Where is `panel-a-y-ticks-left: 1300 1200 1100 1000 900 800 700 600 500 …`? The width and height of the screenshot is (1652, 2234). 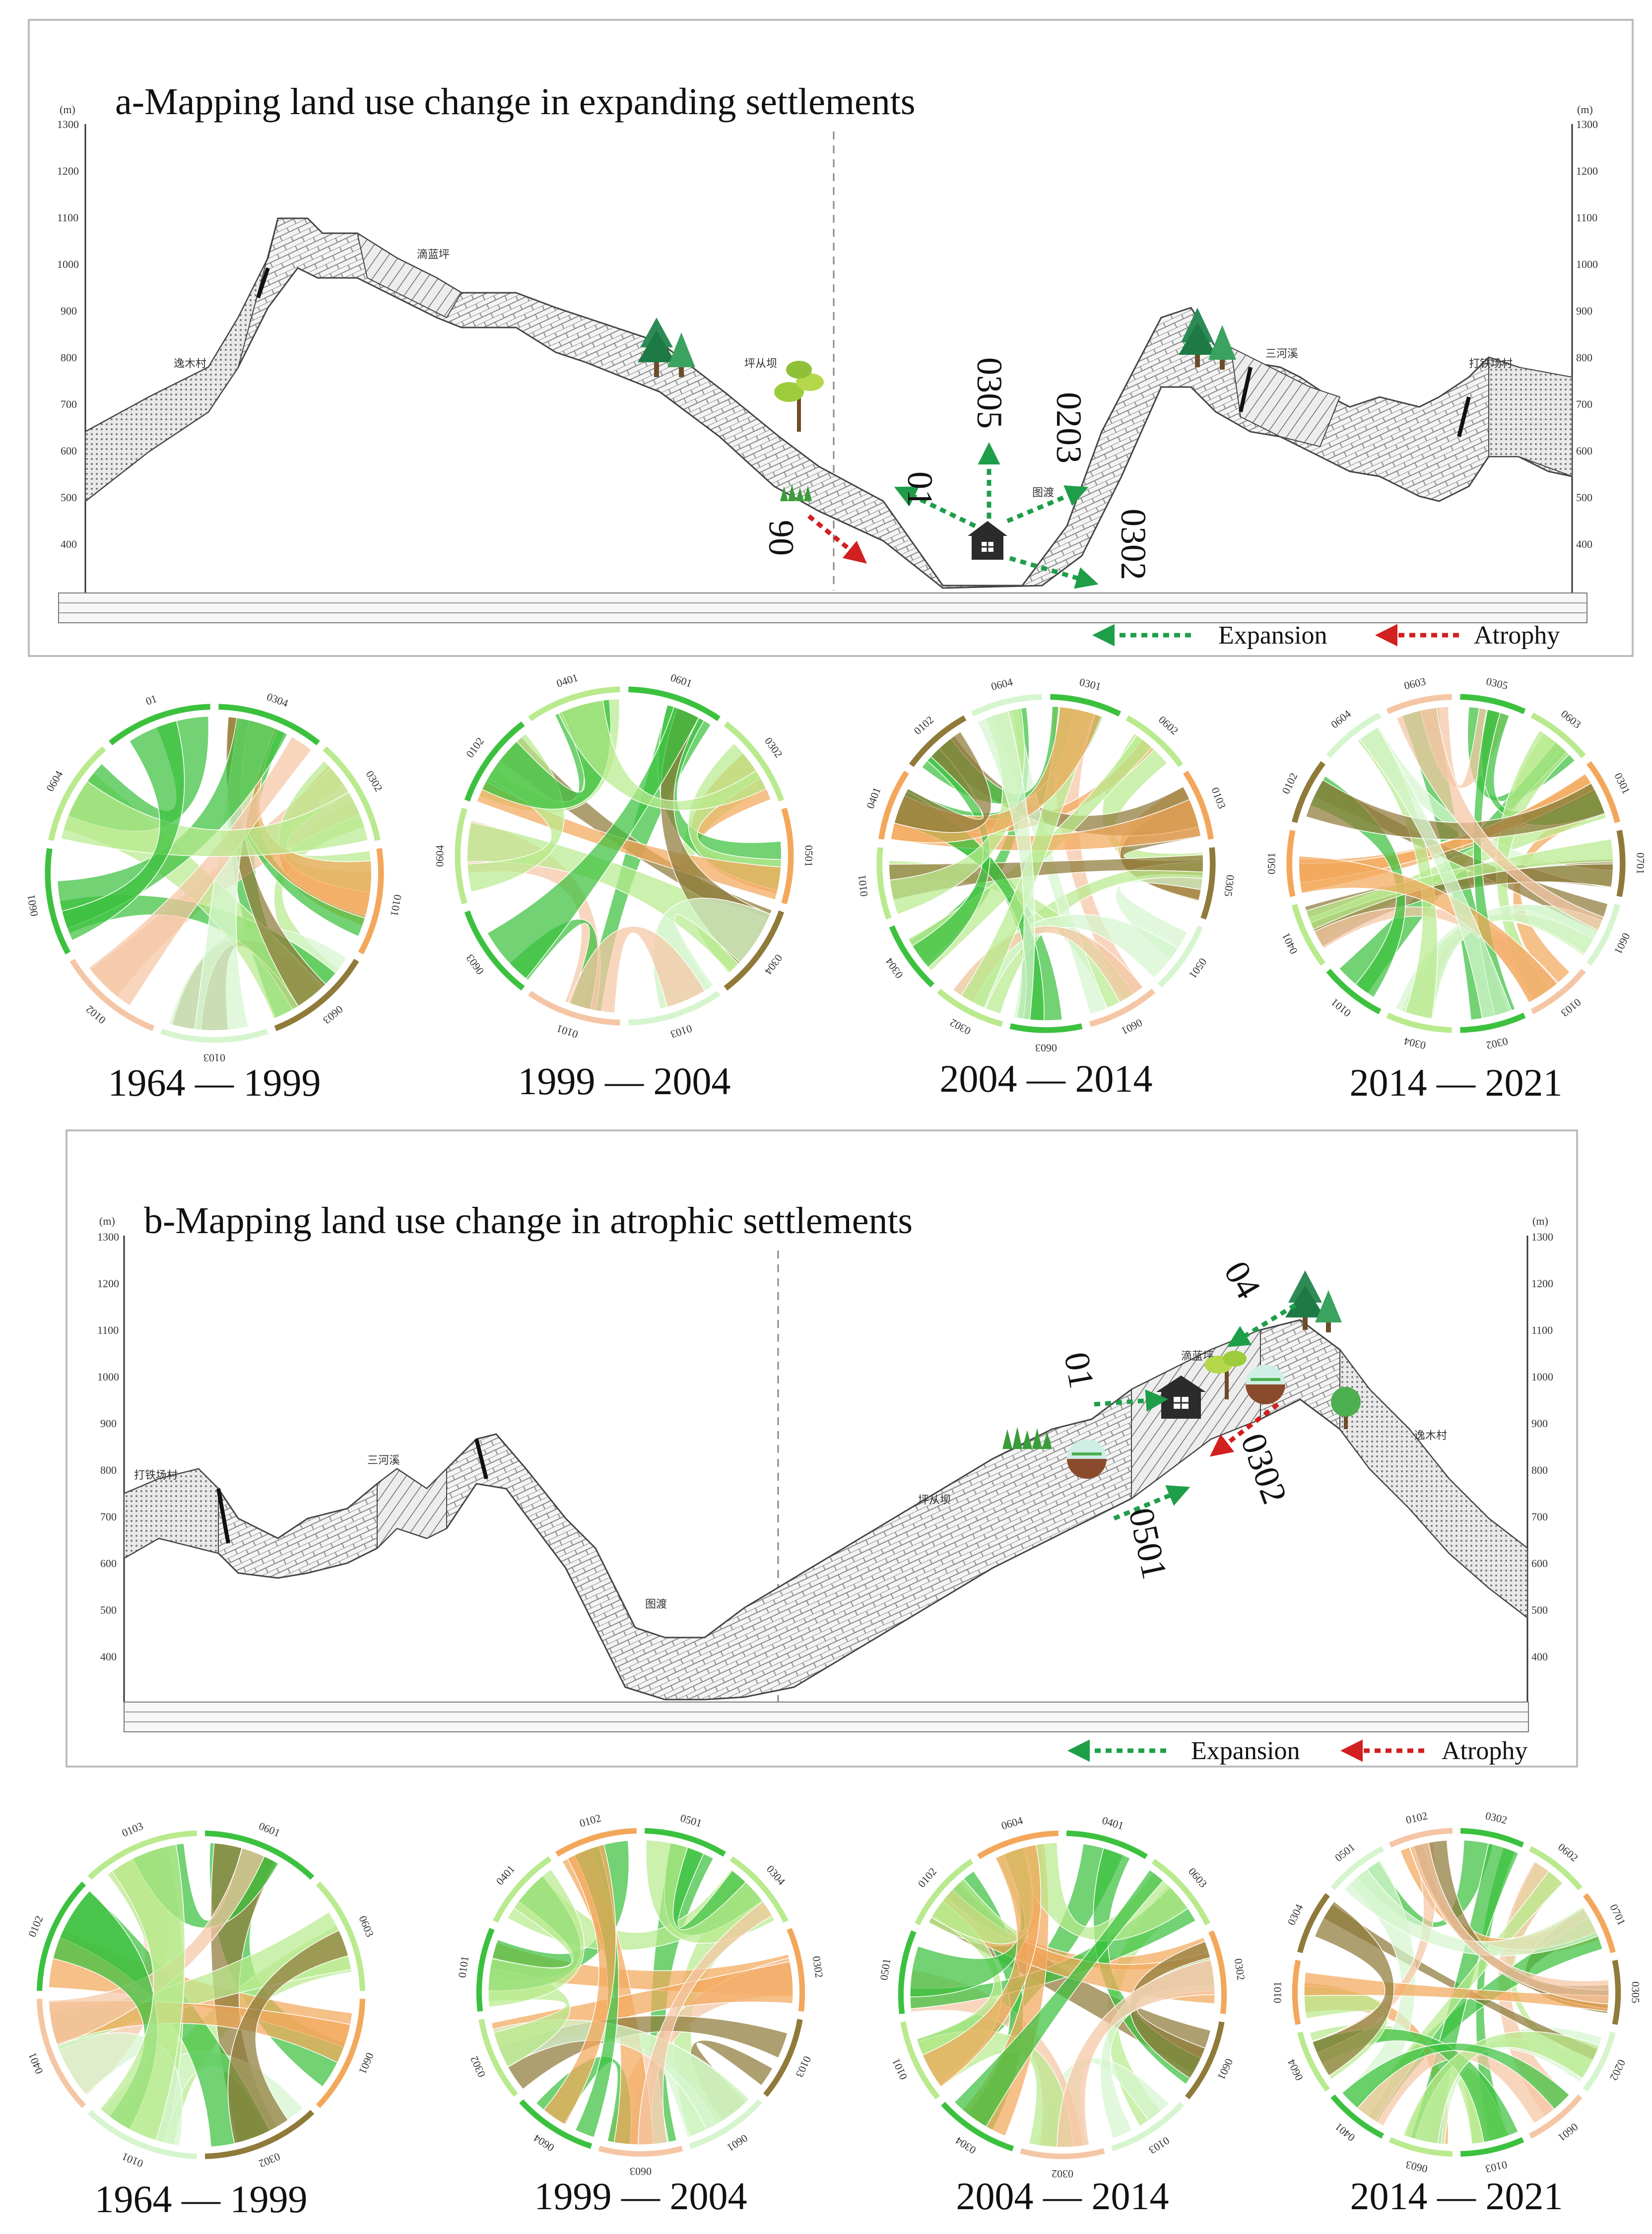 panel-a-y-ticks-left: 1300 1200 1100 1000 900 800 700 600 500 … is located at coordinates (68, 334).